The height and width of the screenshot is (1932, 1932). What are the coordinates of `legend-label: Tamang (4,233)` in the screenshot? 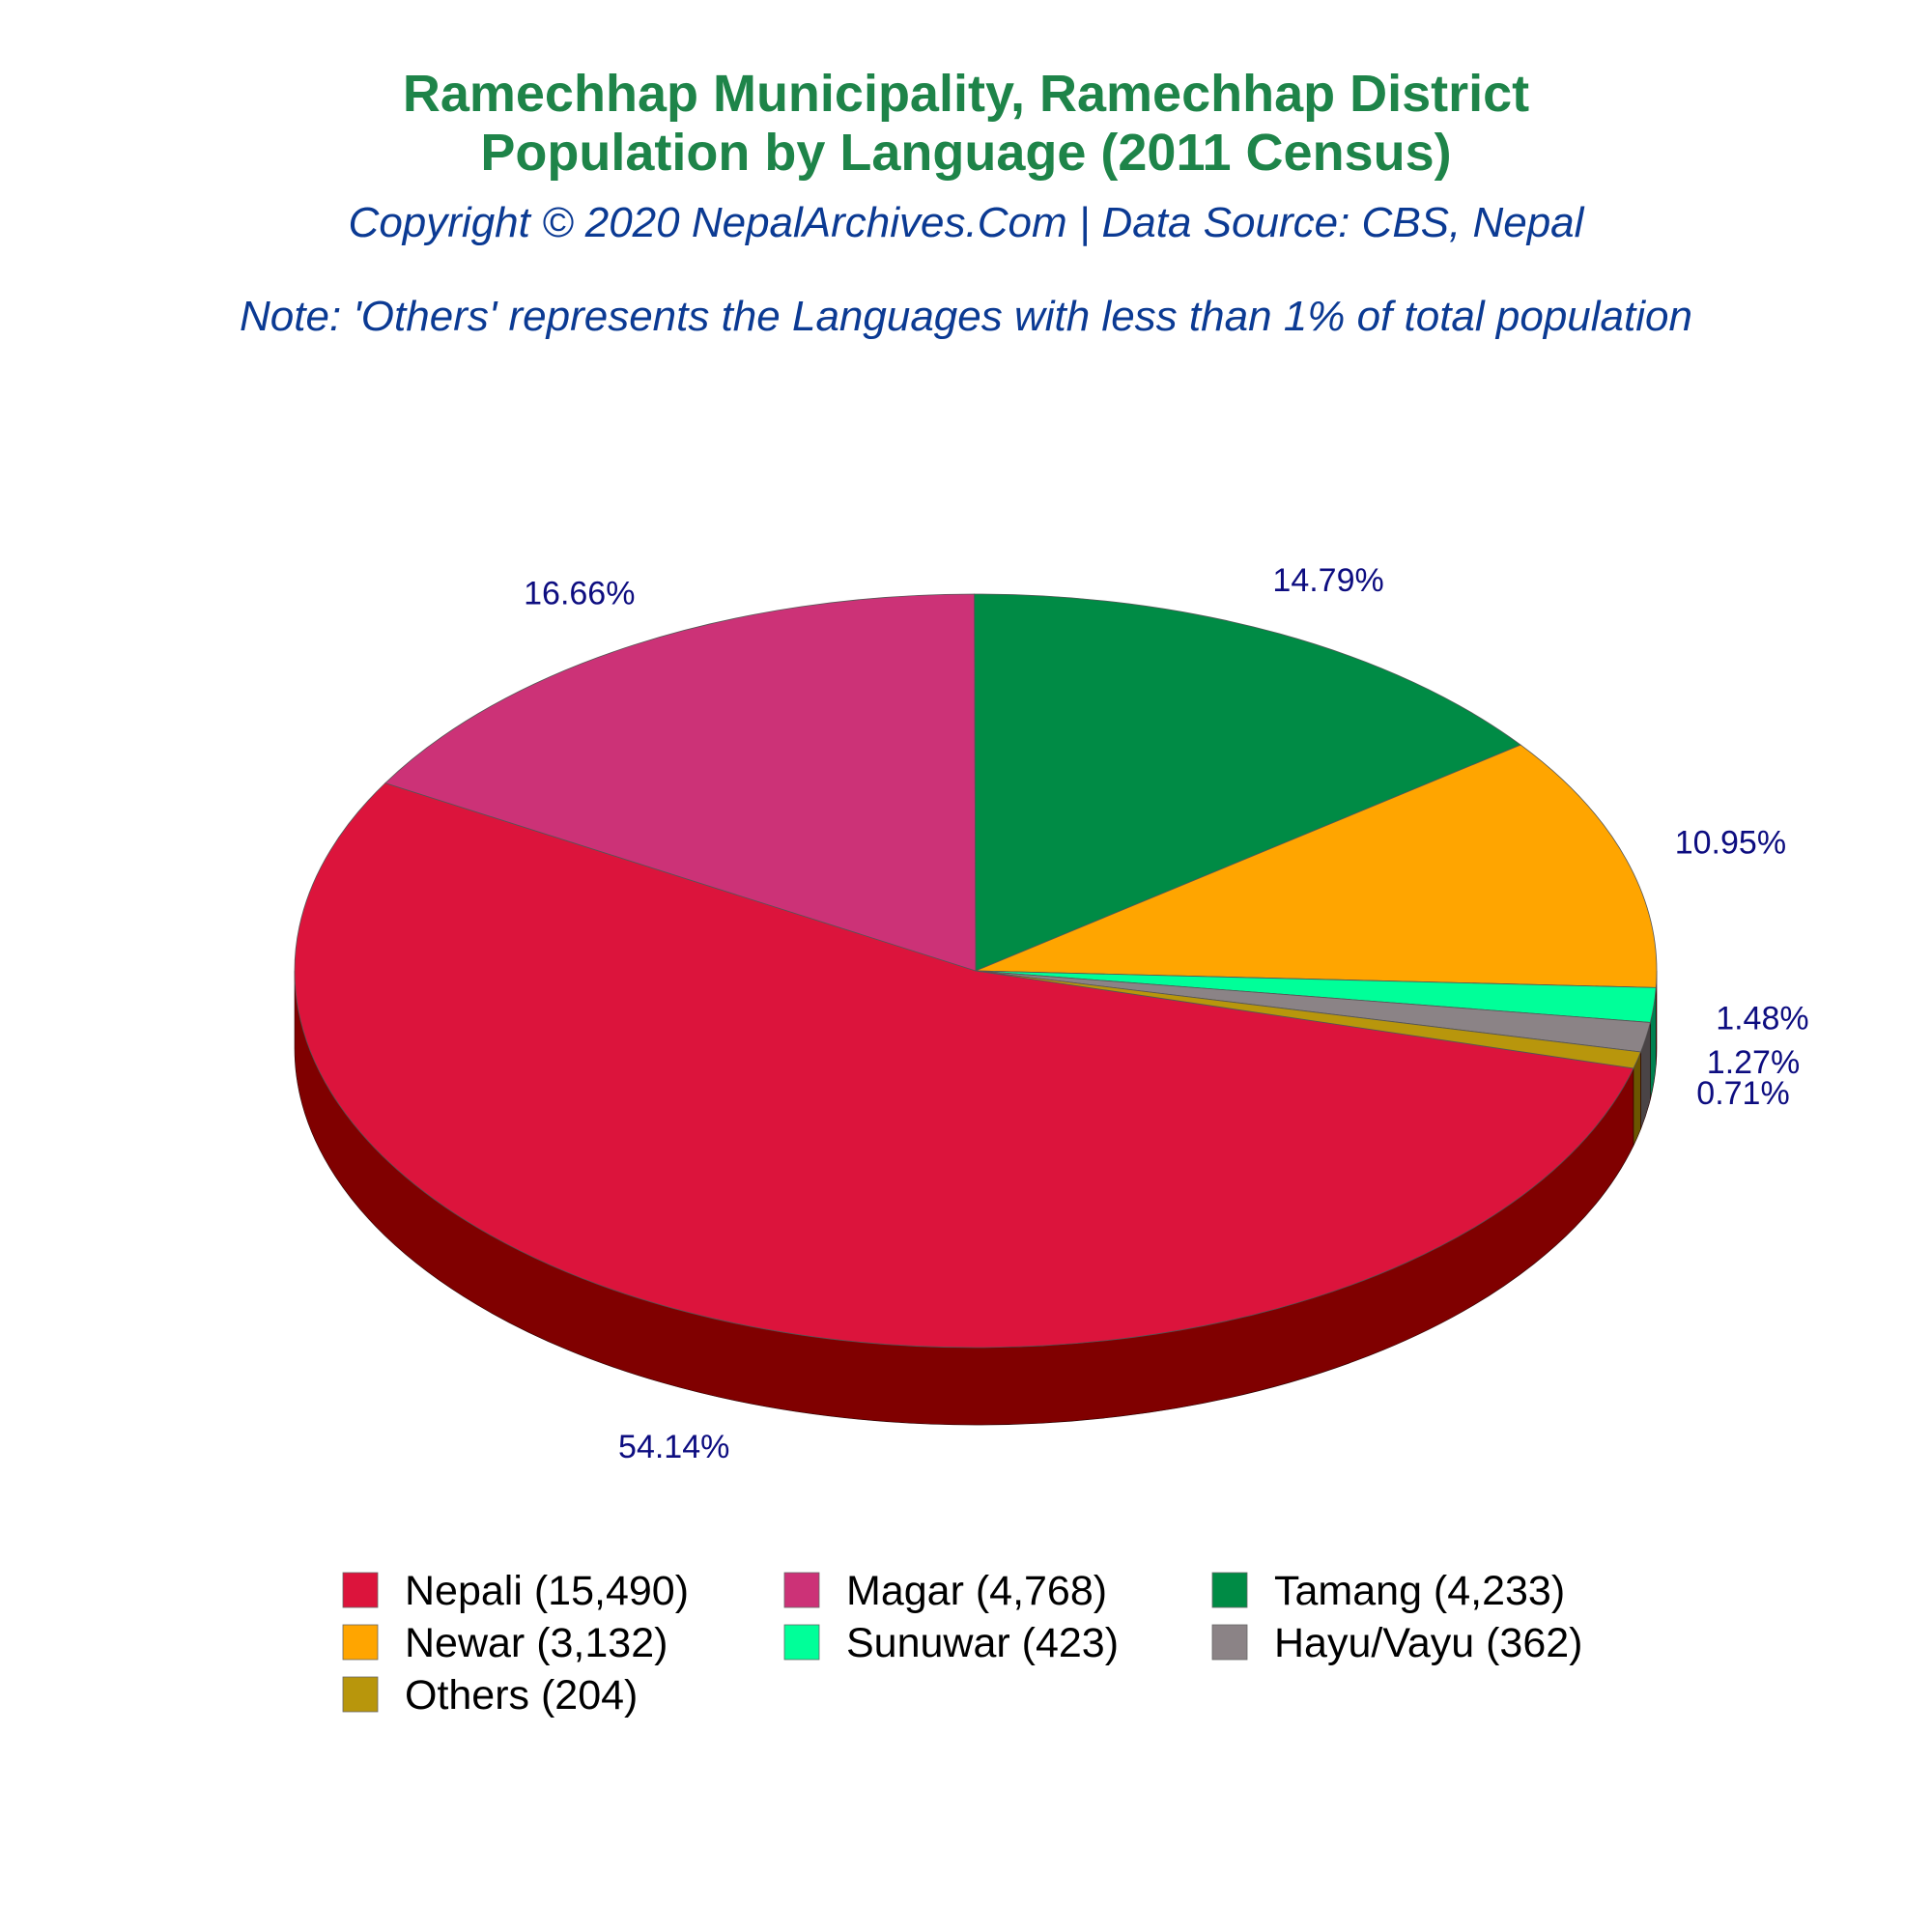 It's located at (1419, 1591).